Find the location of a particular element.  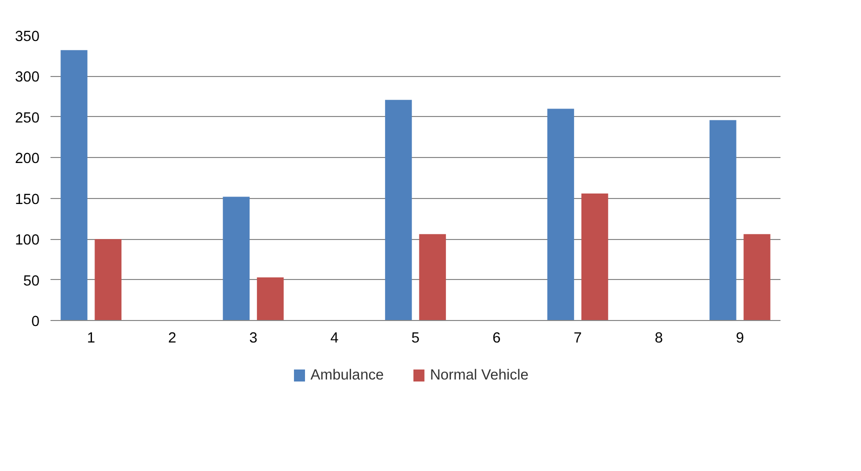

x-tick-label: 8 is located at coordinates (658, 338).